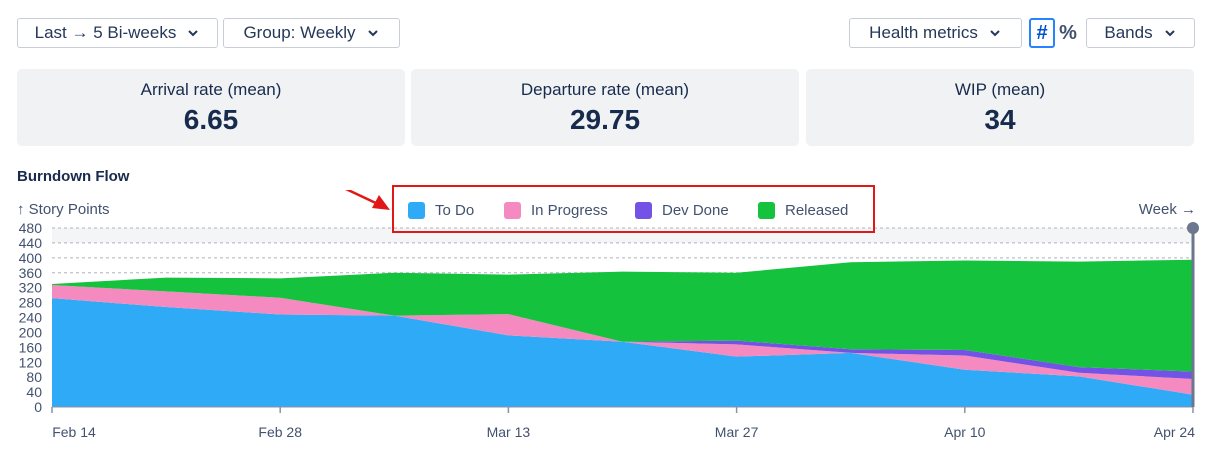 The image size is (1209, 474). What do you see at coordinates (38, 407) in the screenshot?
I see `y-tick-label: 0` at bounding box center [38, 407].